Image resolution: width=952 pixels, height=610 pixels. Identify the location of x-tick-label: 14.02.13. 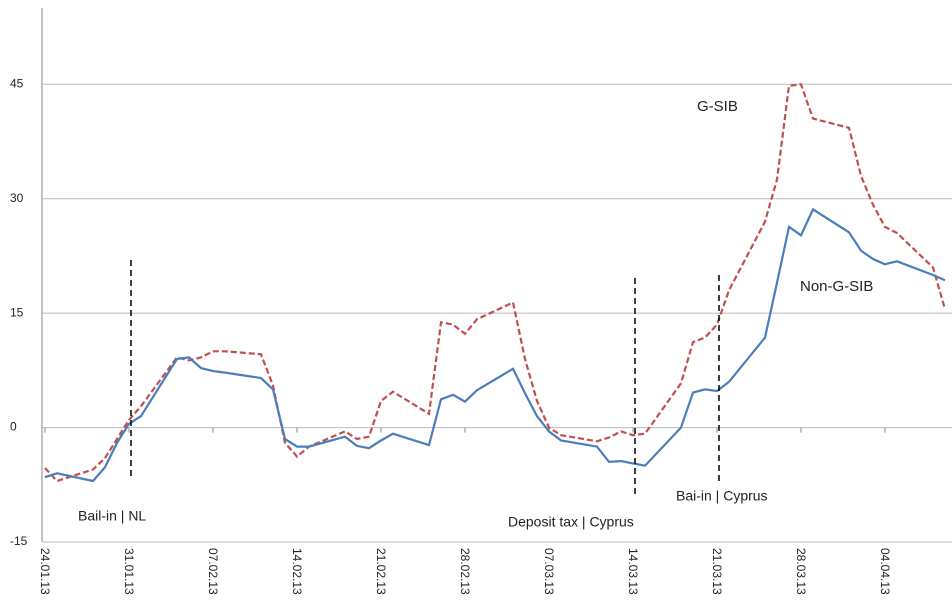
(297, 571).